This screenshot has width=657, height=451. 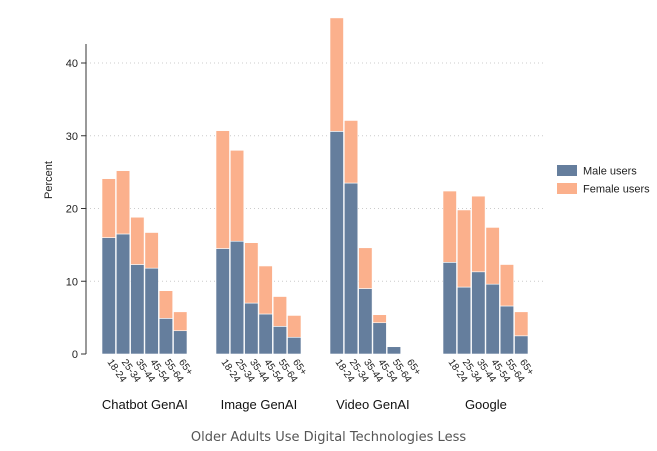 What do you see at coordinates (72, 282) in the screenshot?
I see `y-tick-label: 10` at bounding box center [72, 282].